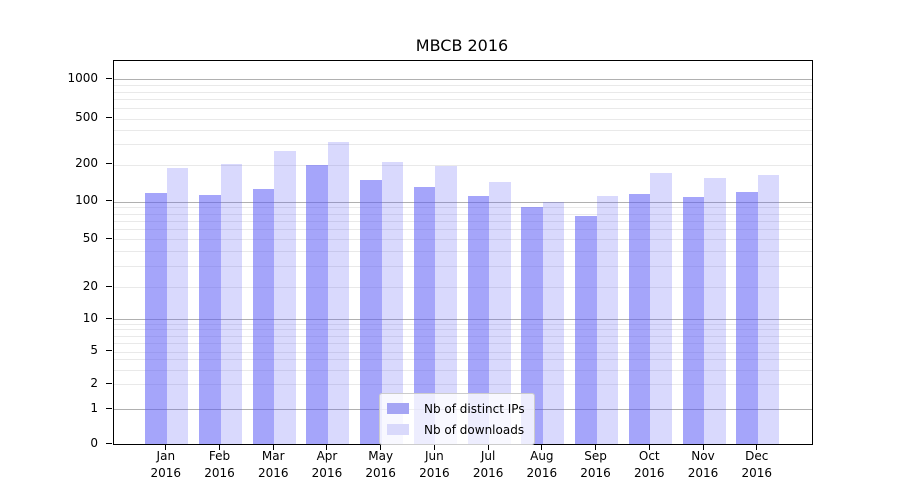  I want to click on chart-title: MBCB 2016, so click(462, 45).